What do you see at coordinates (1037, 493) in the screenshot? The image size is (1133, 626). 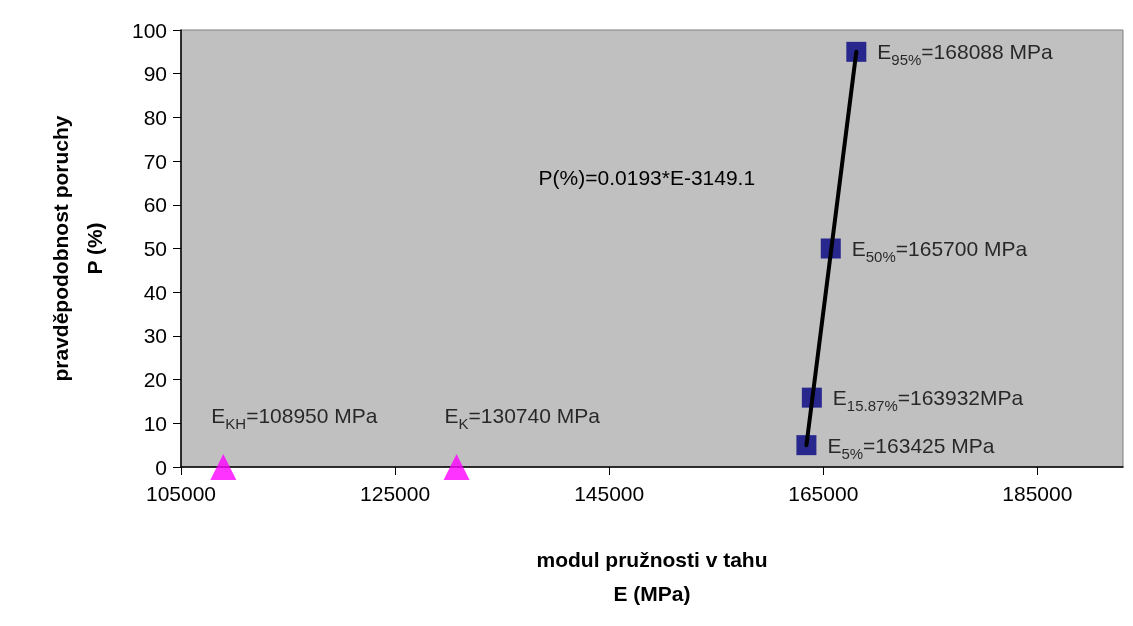 I see `x-tick-label: 185000` at bounding box center [1037, 493].